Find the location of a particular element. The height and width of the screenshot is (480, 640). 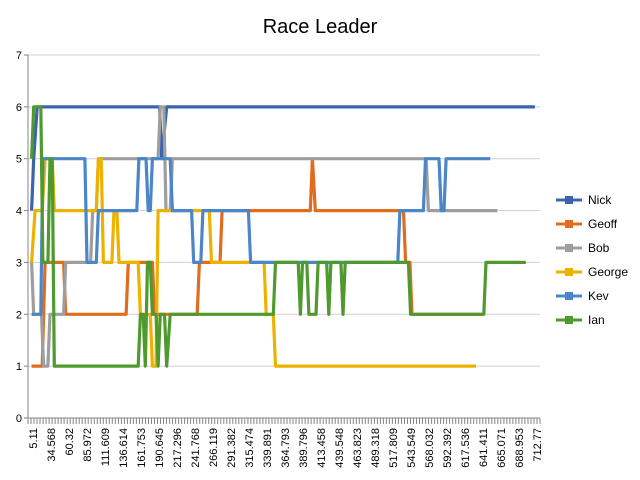

legend-label-geoff: Geoff is located at coordinates (603, 224).